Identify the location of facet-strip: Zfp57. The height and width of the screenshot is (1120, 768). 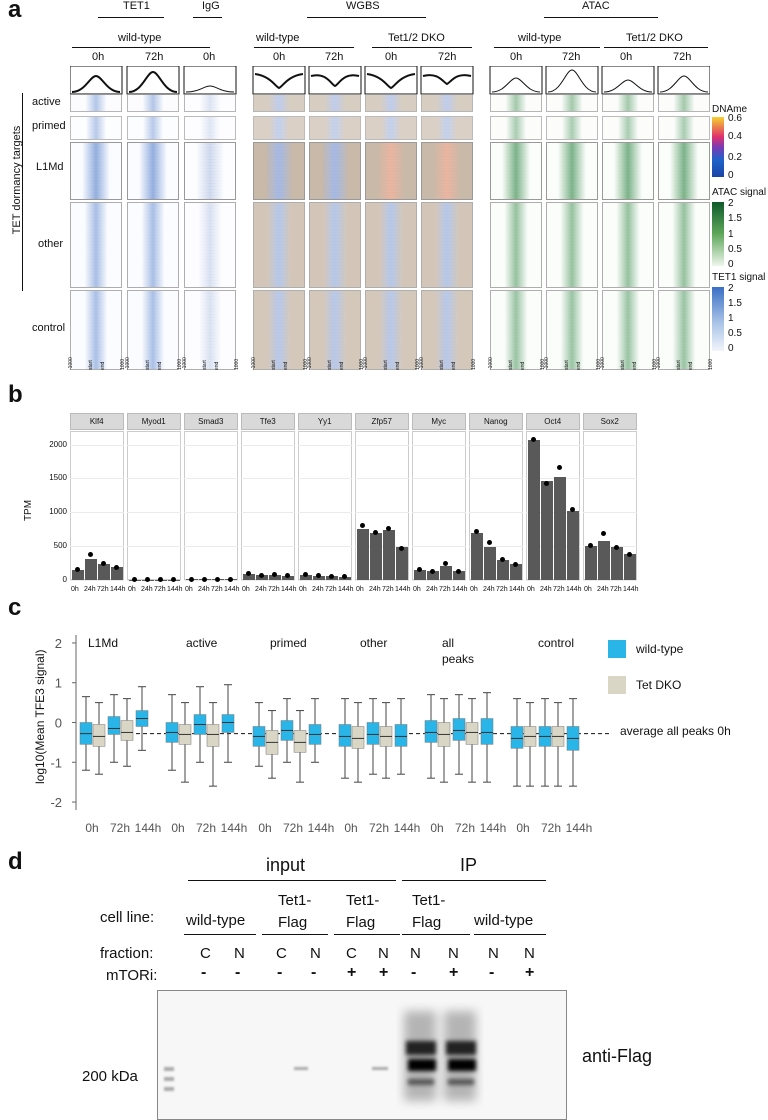
(382, 421).